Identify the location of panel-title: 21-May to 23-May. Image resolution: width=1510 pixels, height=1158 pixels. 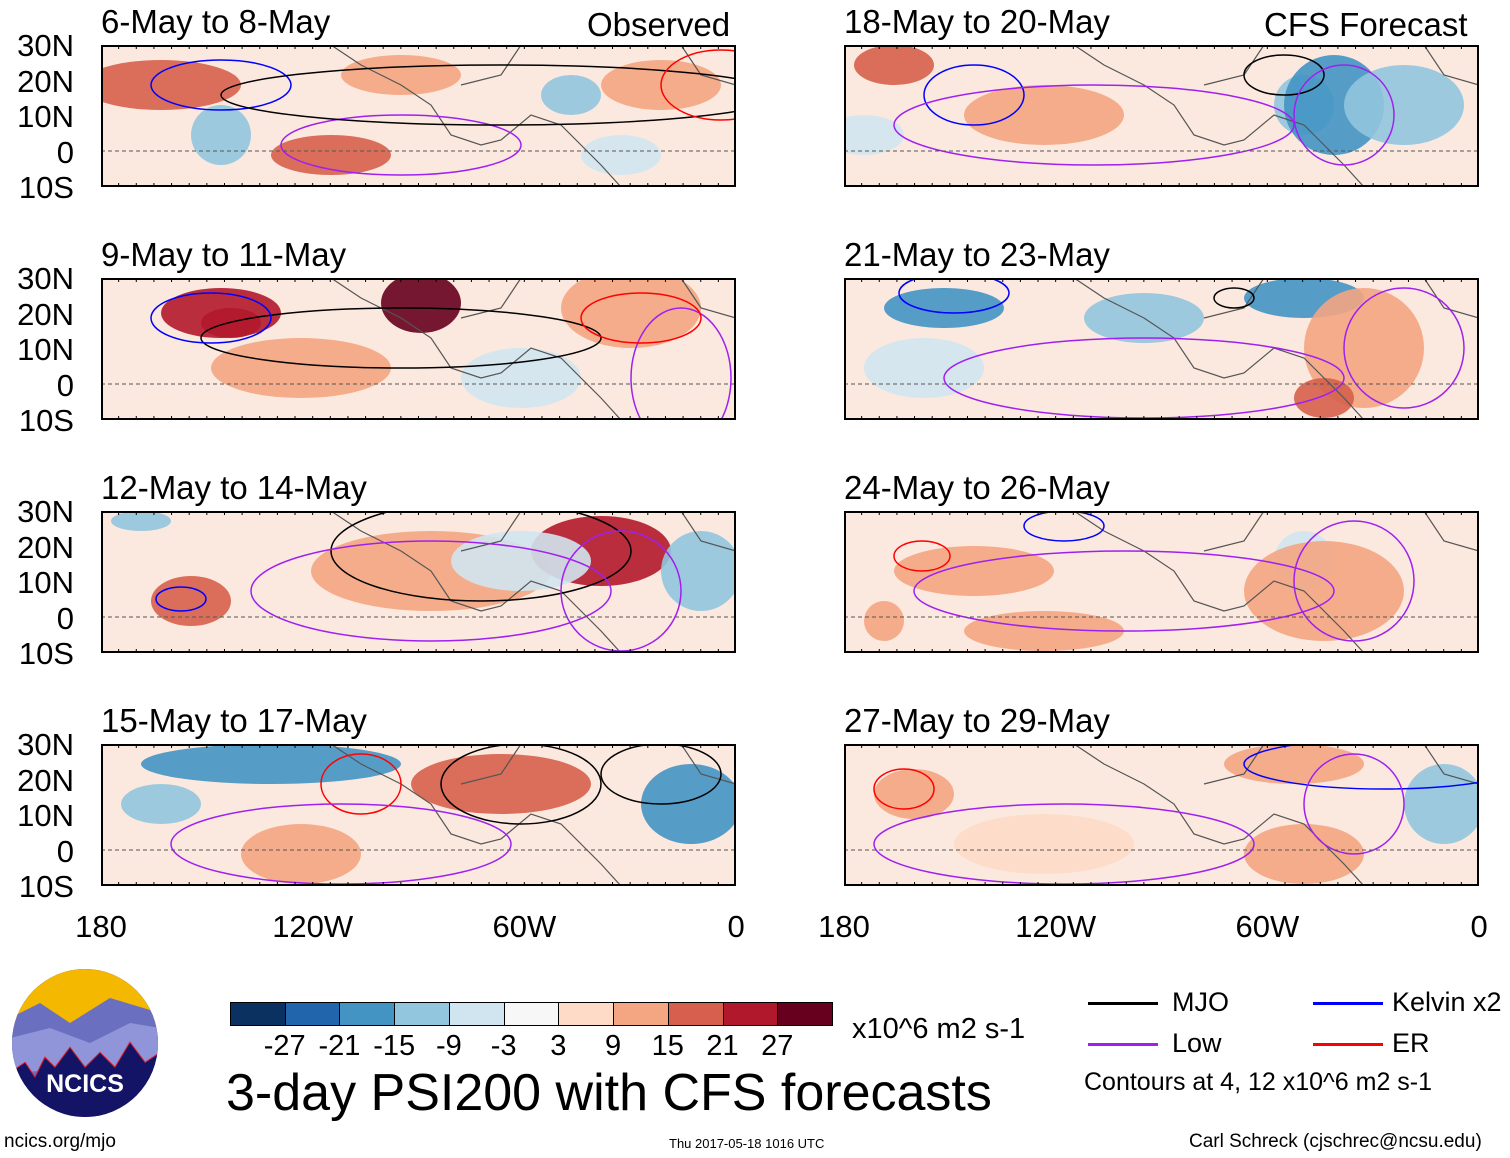
(977, 254).